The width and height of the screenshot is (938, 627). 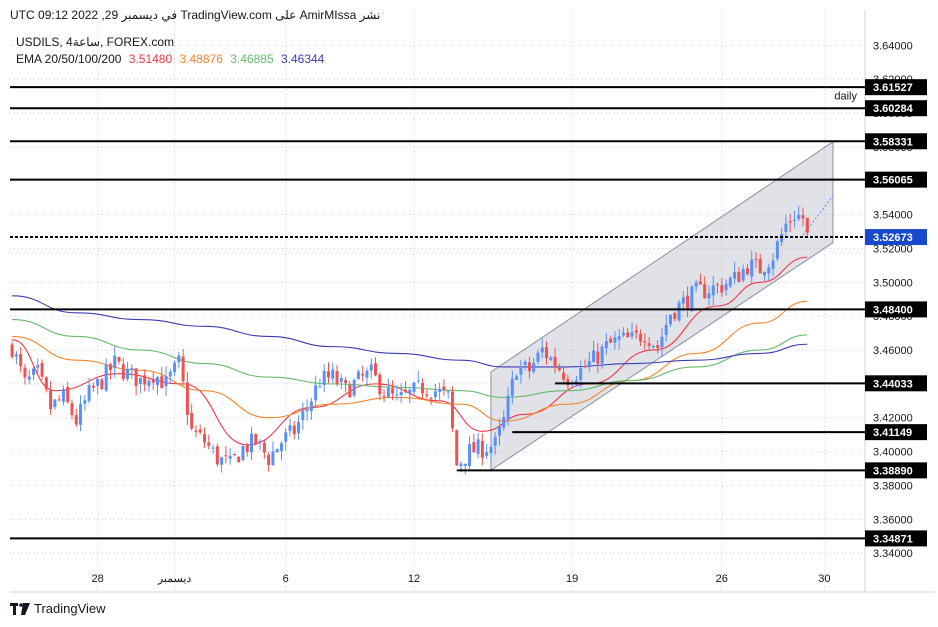 I want to click on ema-200-value: 3.46344, so click(x=302, y=59).